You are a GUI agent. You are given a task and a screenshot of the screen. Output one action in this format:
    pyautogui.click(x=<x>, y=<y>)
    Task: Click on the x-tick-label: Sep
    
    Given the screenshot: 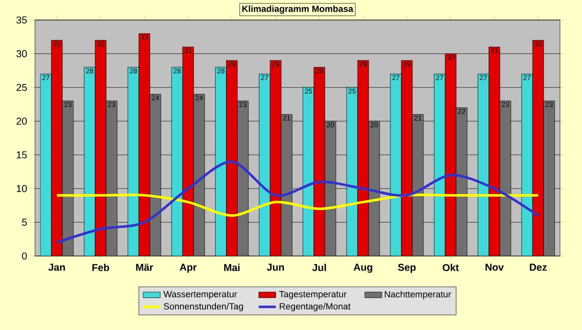 What is the action you would take?
    pyautogui.click(x=407, y=268)
    